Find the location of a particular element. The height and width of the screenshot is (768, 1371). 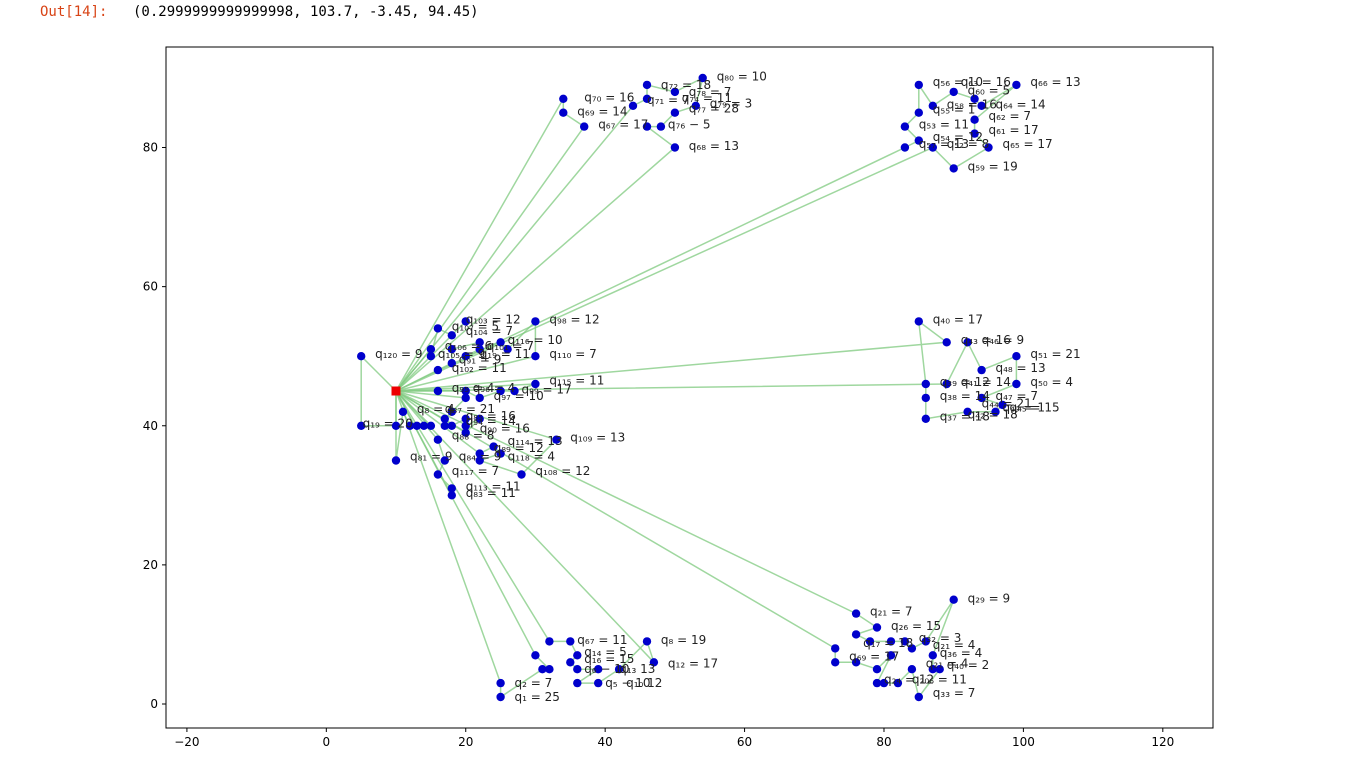

node-label: q₄₅ = 15 is located at coordinates (1035, 408).